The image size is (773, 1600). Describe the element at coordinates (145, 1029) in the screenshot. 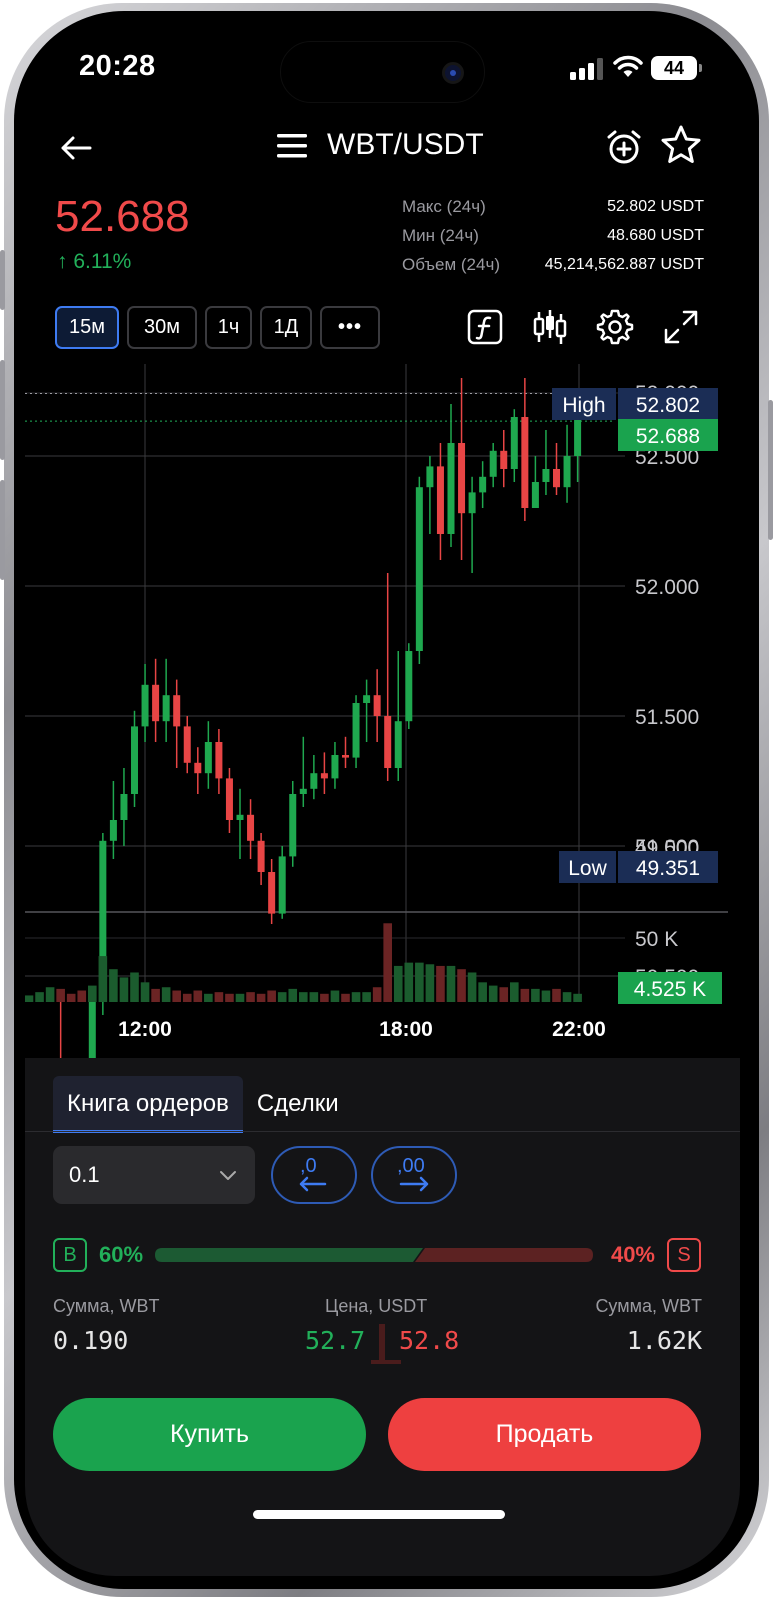

I see `x-tick-label: 12:00` at that location.